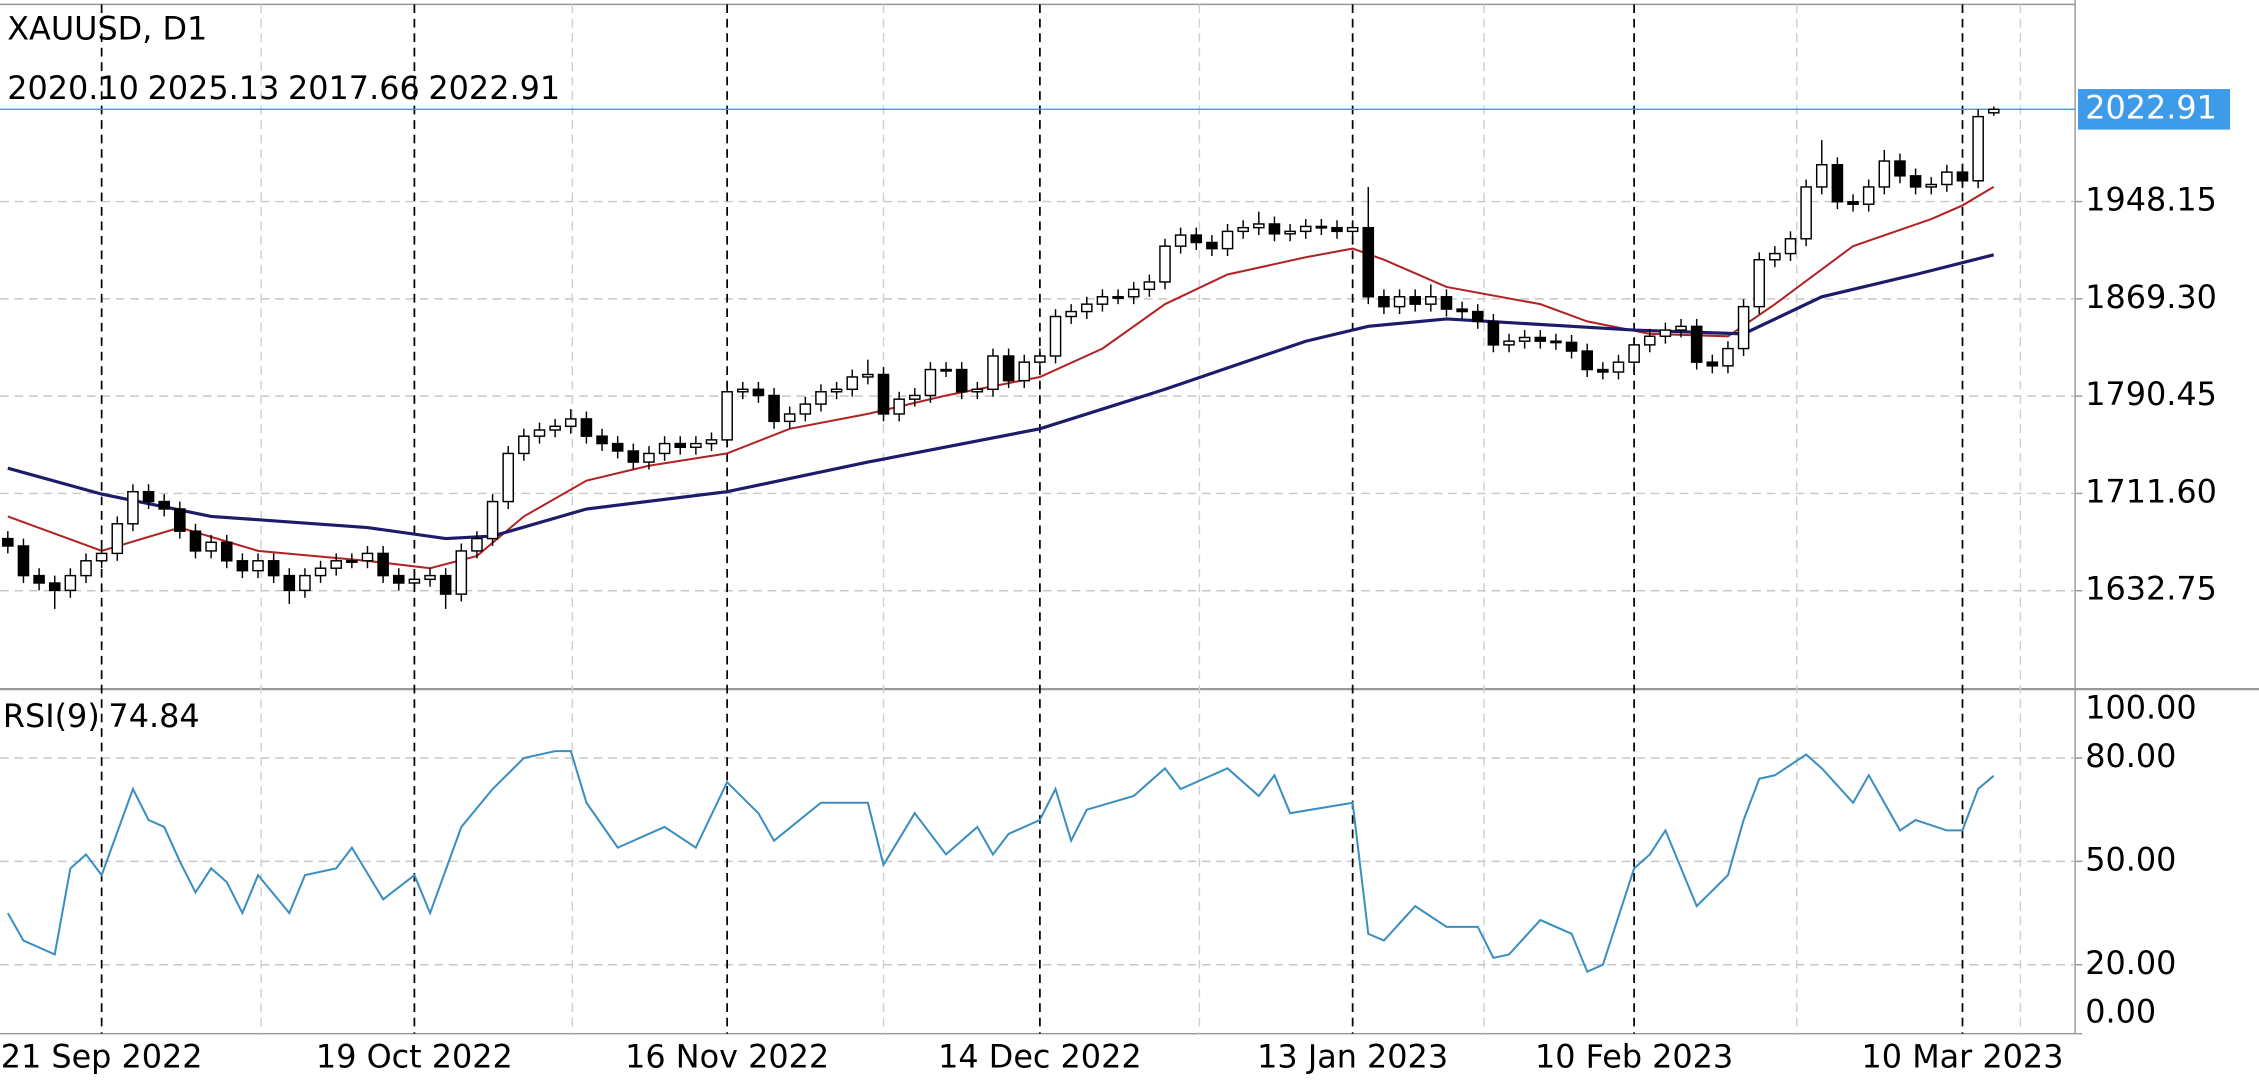 Image resolution: width=2259 pixels, height=1080 pixels. What do you see at coordinates (102, 1056) in the screenshot?
I see `x-tick-label: 21 Sep 2022` at bounding box center [102, 1056].